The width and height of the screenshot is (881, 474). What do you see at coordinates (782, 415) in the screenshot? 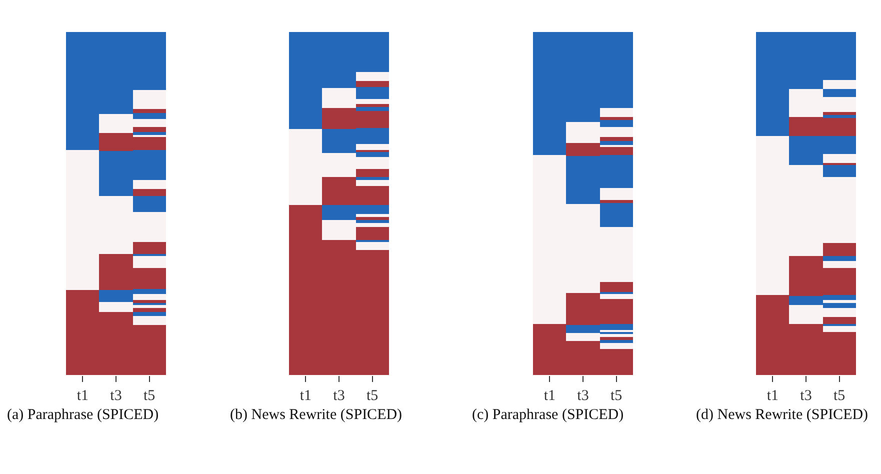
I see `text: (d) News Rewrite (SPICED)` at bounding box center [782, 415].